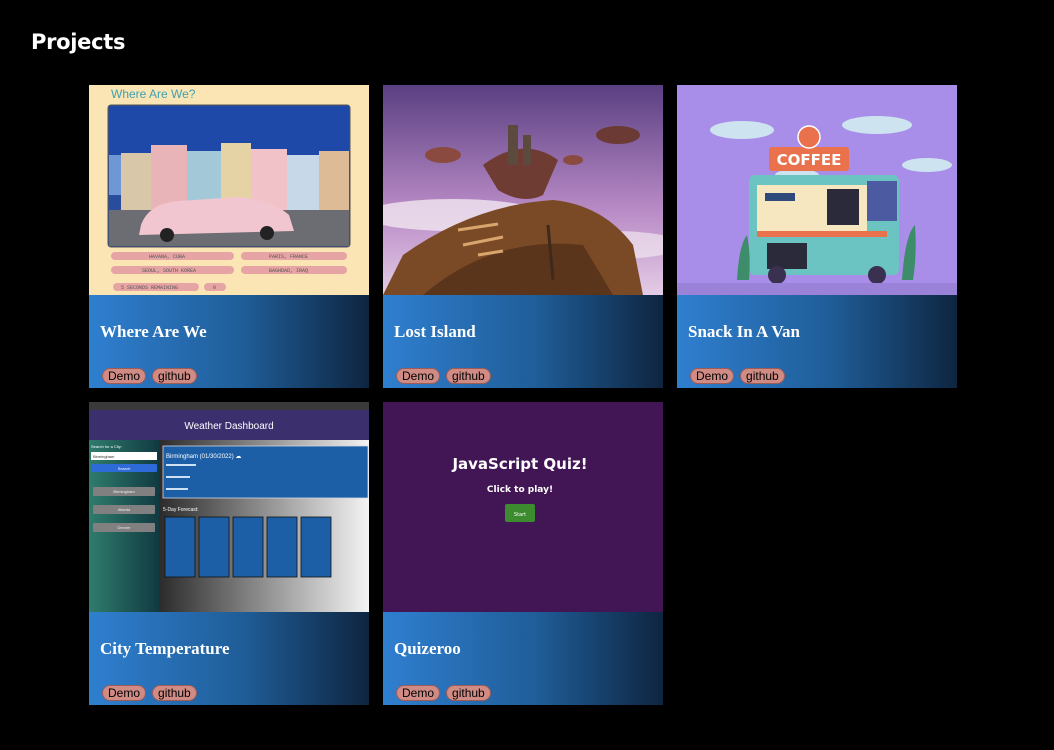  Describe the element at coordinates (167, 257) in the screenshot. I see `answer-option: HAVANA, CUBA` at that location.